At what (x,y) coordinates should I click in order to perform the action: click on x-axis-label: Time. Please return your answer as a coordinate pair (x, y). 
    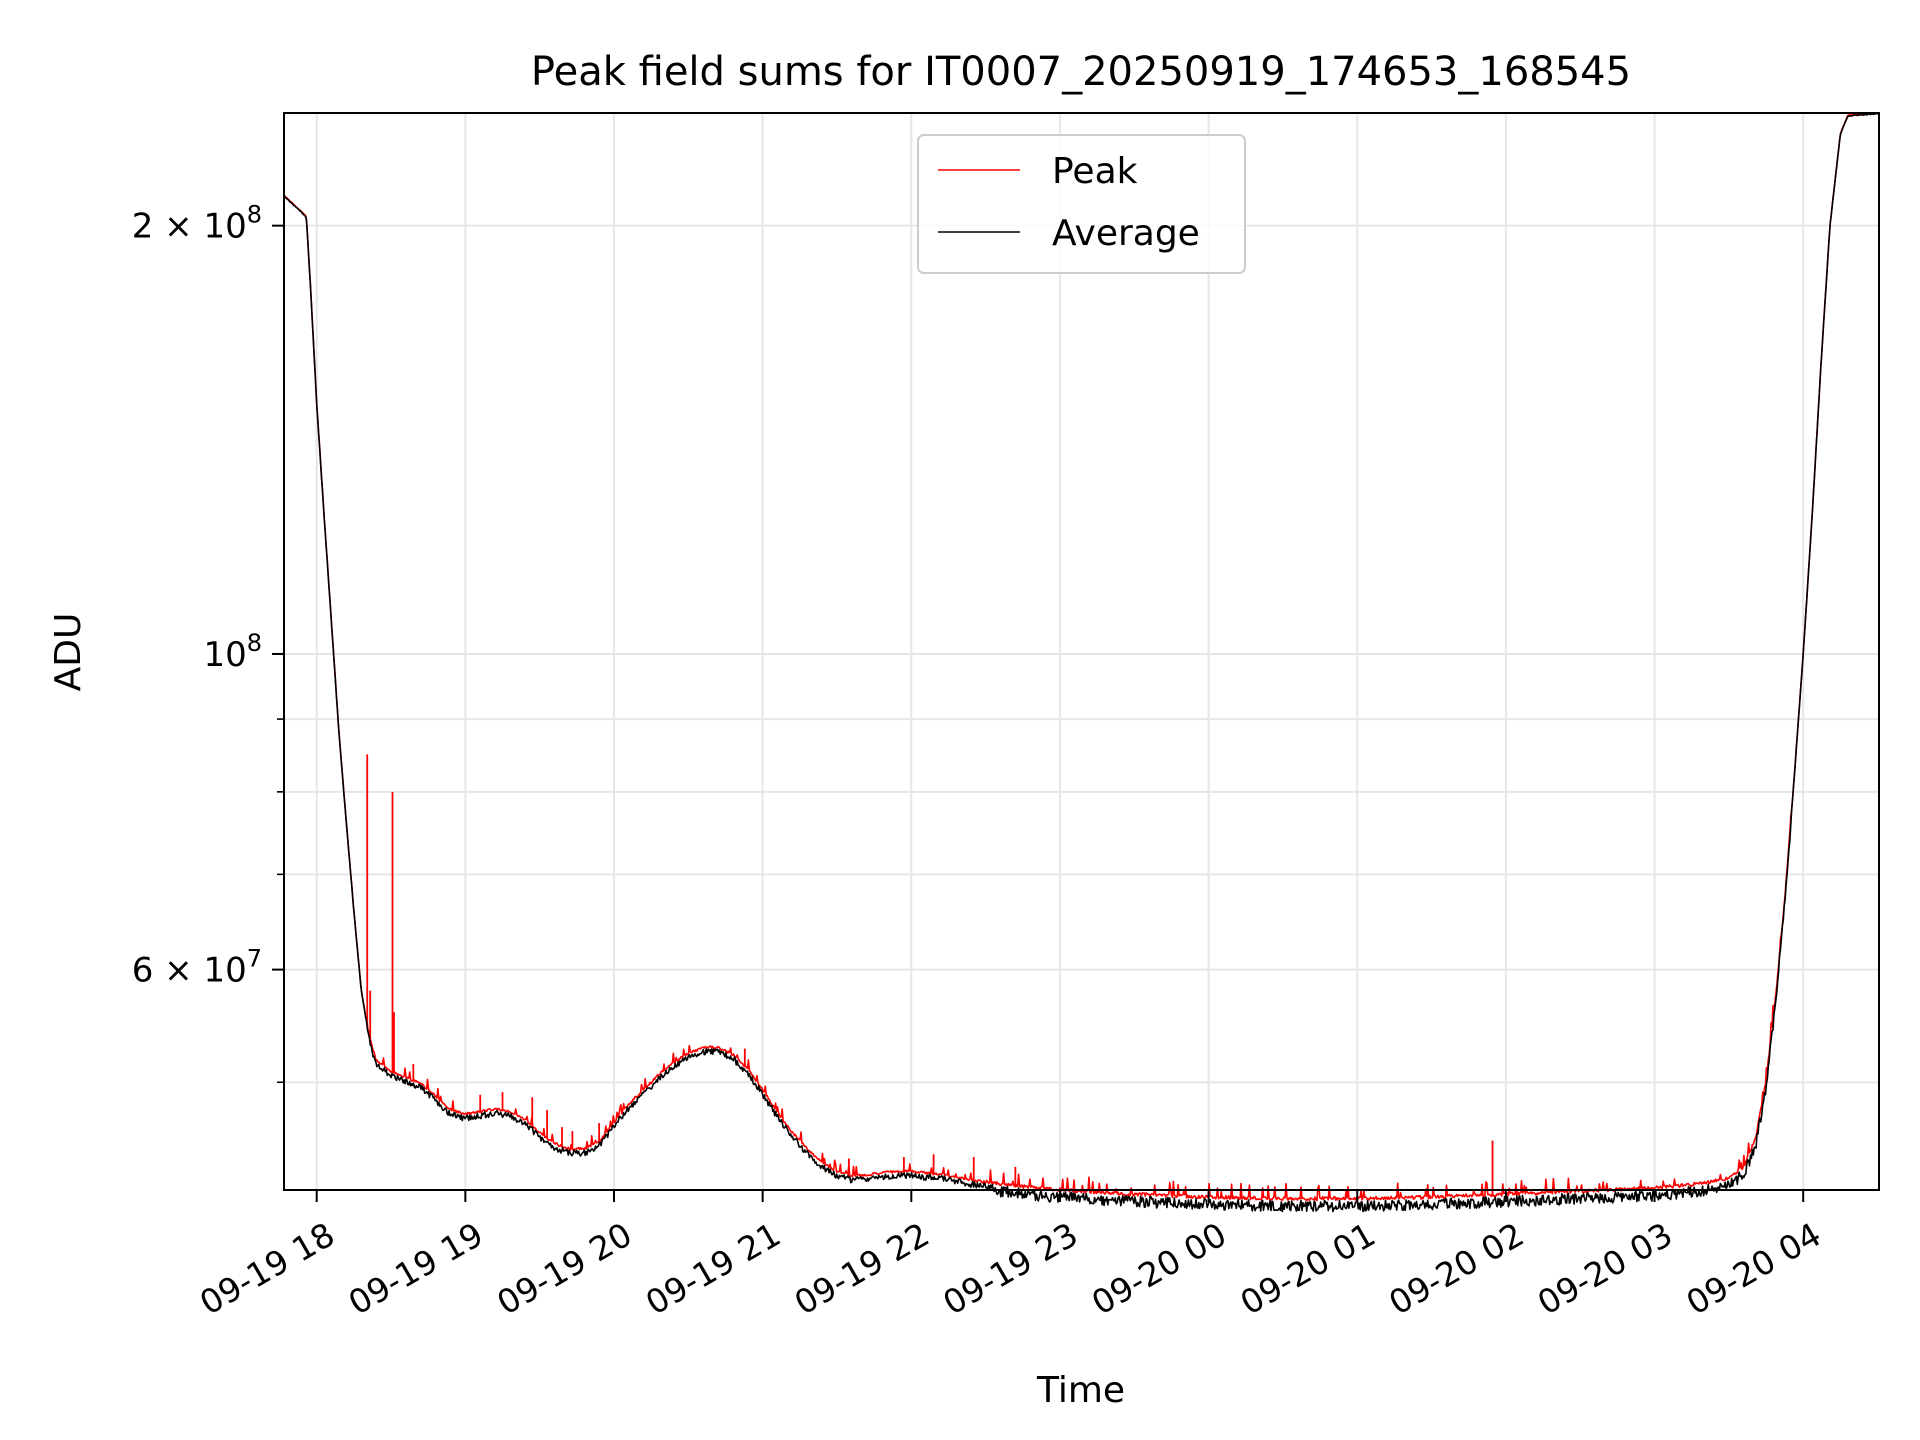
    Looking at the image, I should click on (1080, 1390).